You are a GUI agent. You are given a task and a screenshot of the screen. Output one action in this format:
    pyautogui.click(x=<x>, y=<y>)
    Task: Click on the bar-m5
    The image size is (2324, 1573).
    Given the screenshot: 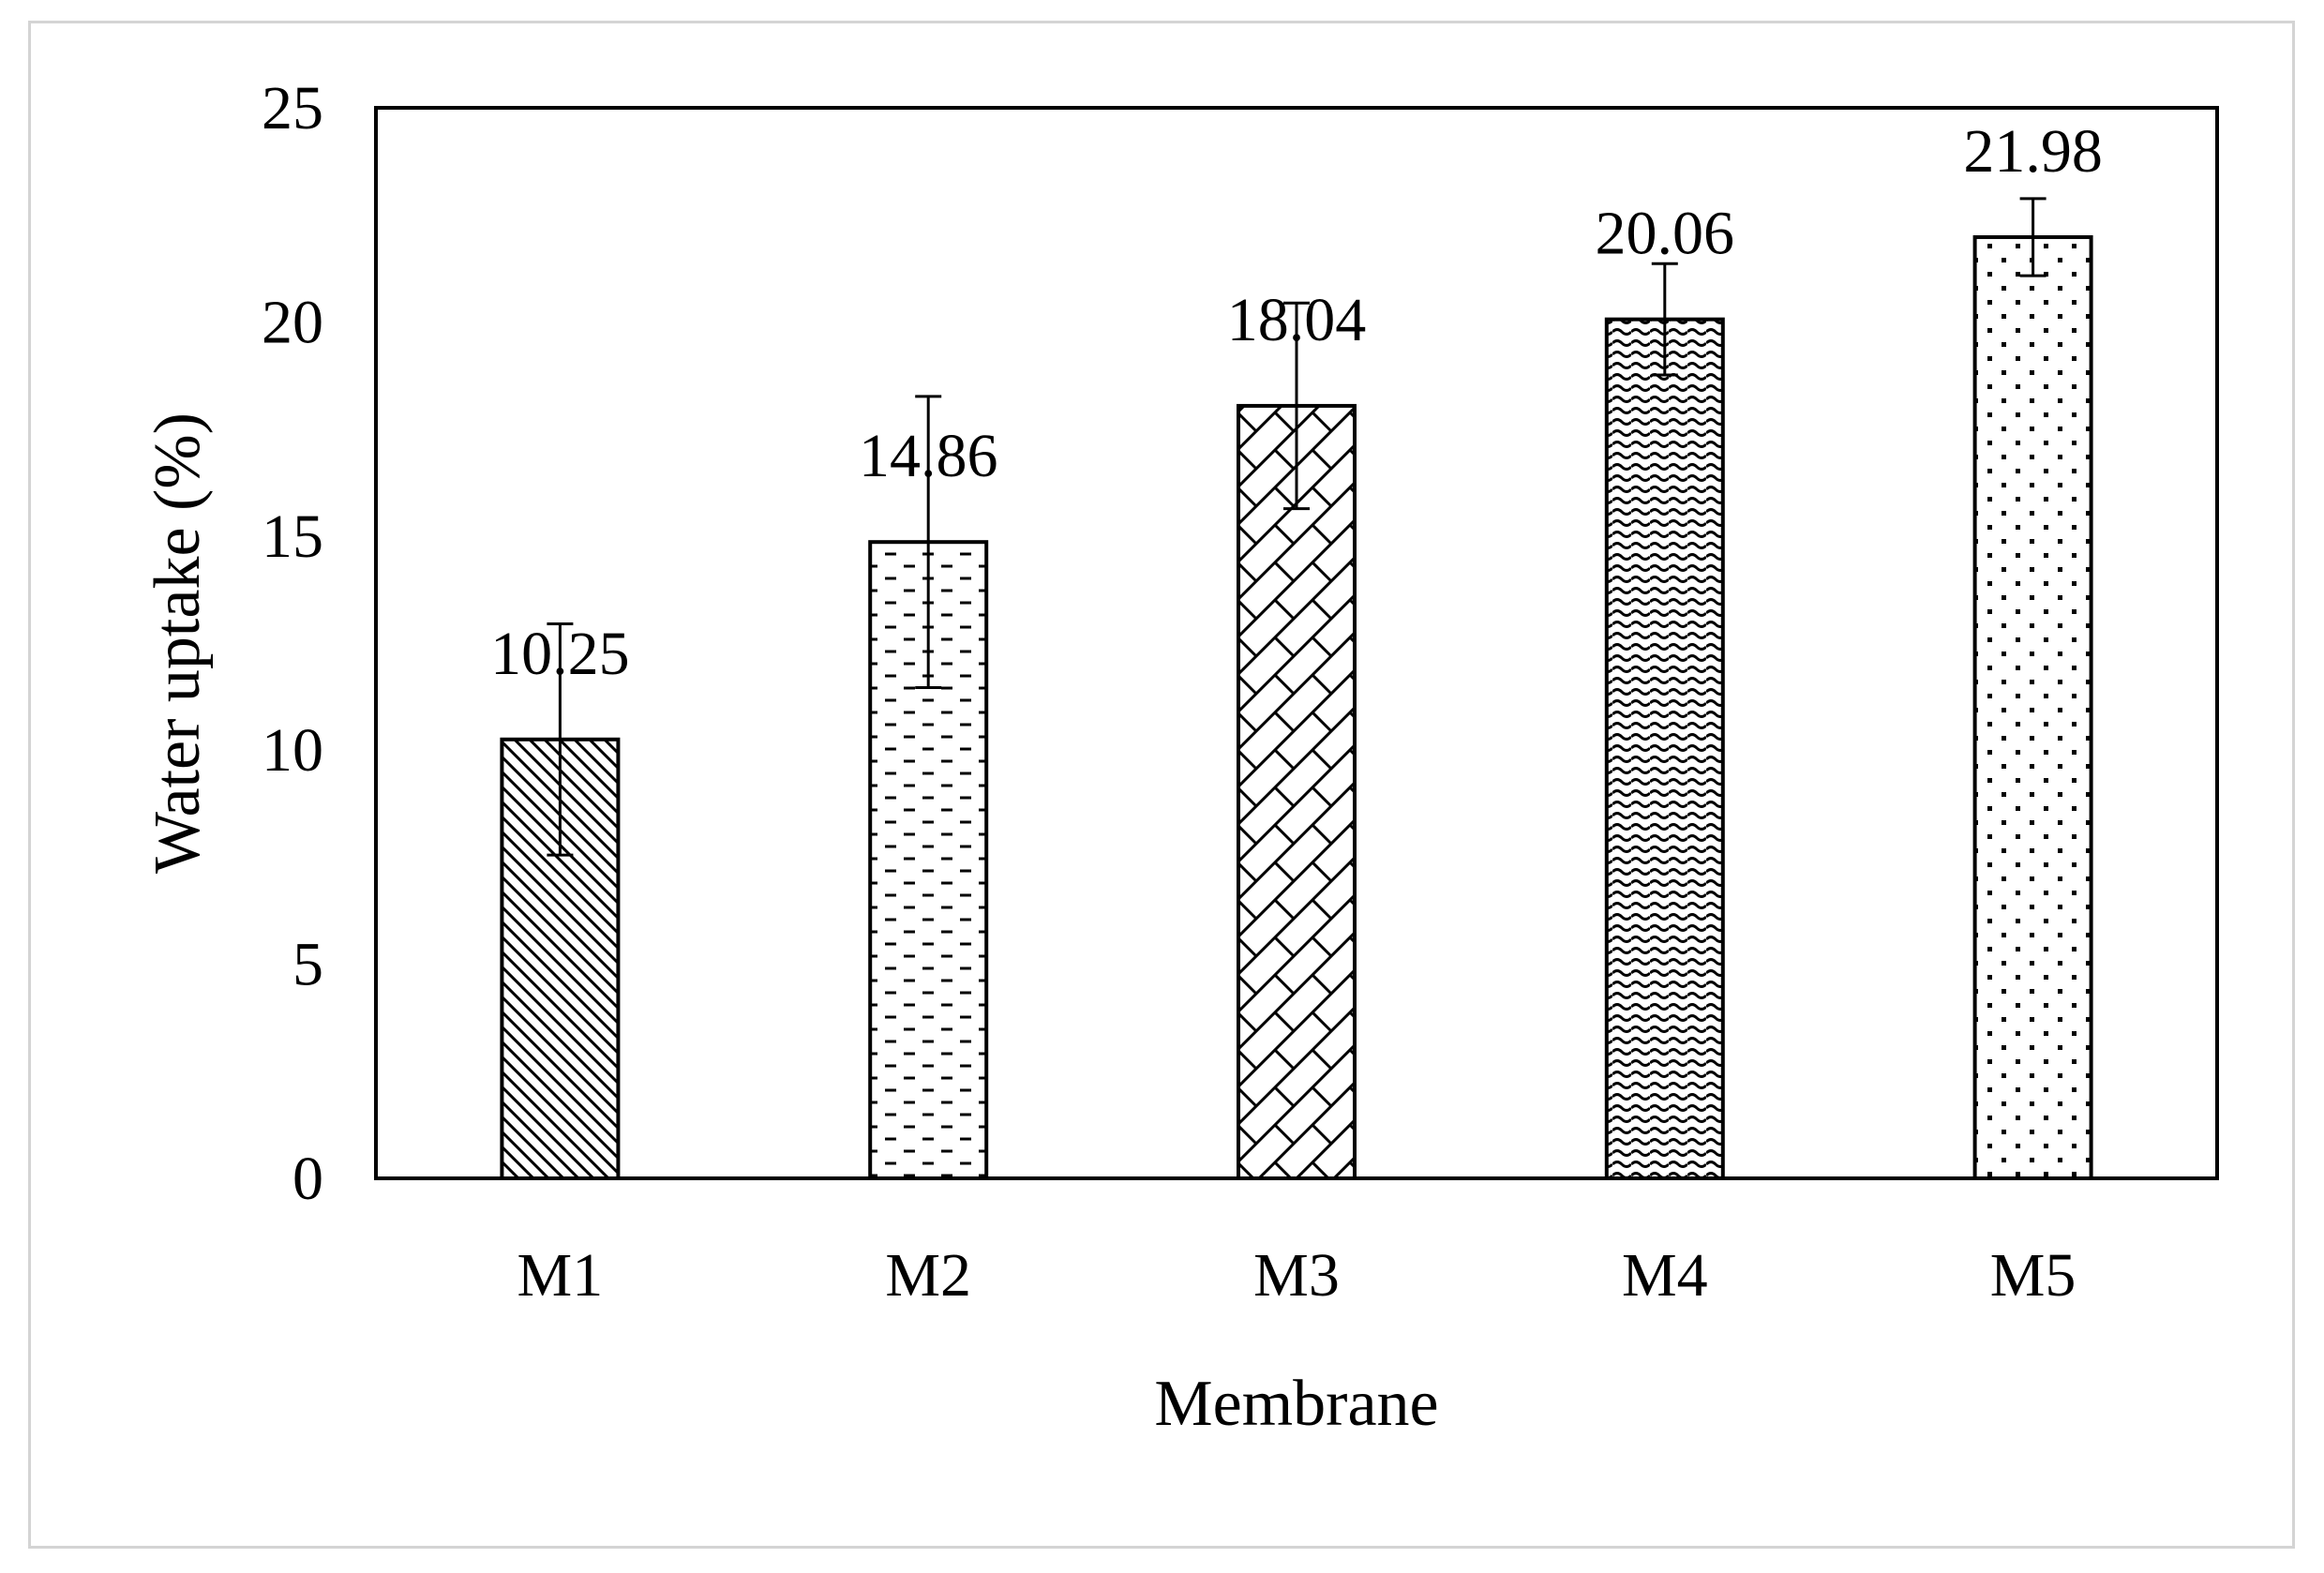 What is the action you would take?
    pyautogui.click(x=2033, y=707)
    